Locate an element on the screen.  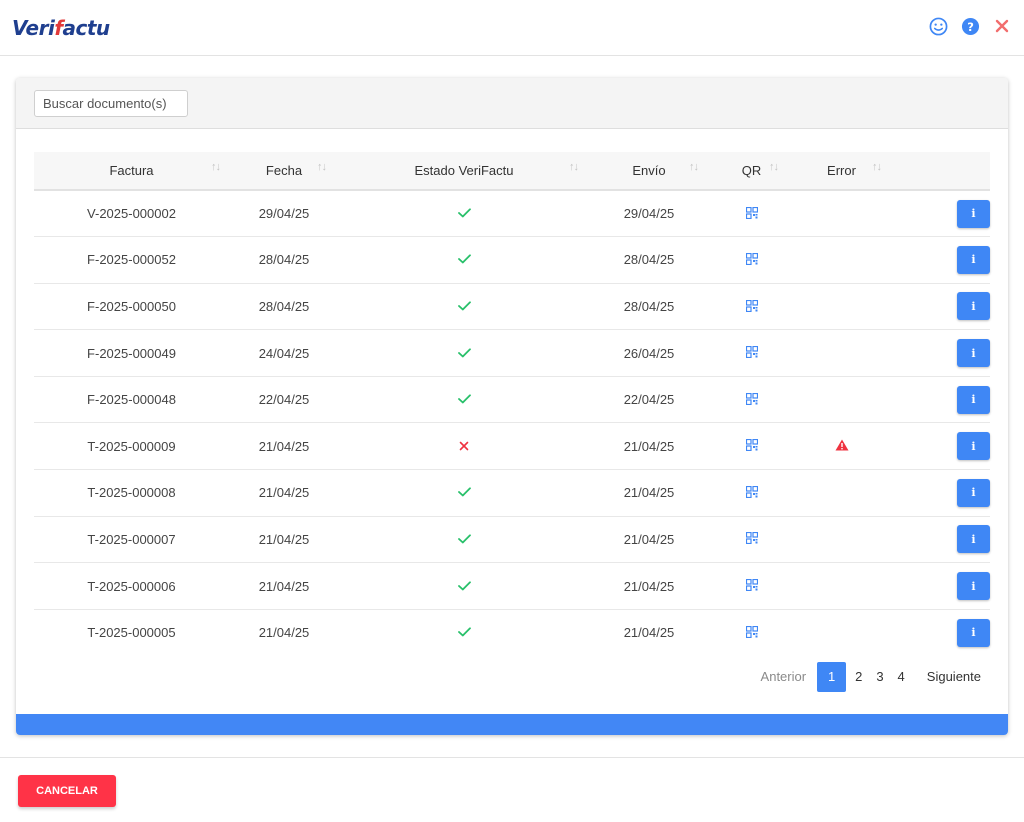
pagination-page-1: 1 is located at coordinates (832, 677).